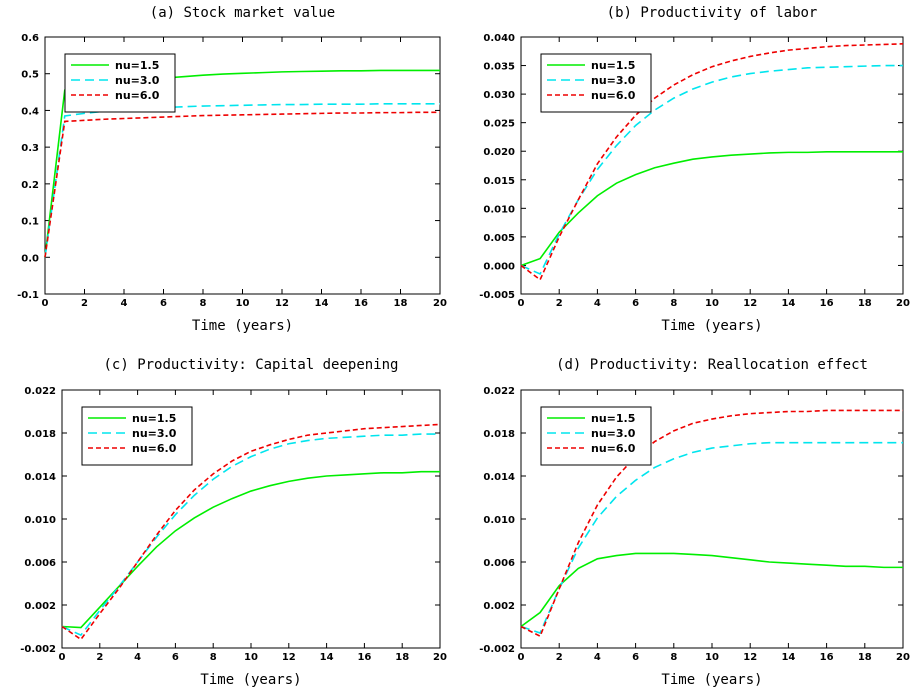 The width and height of the screenshot is (914, 696). I want to click on y-tick-label: 0.2, so click(30, 185).